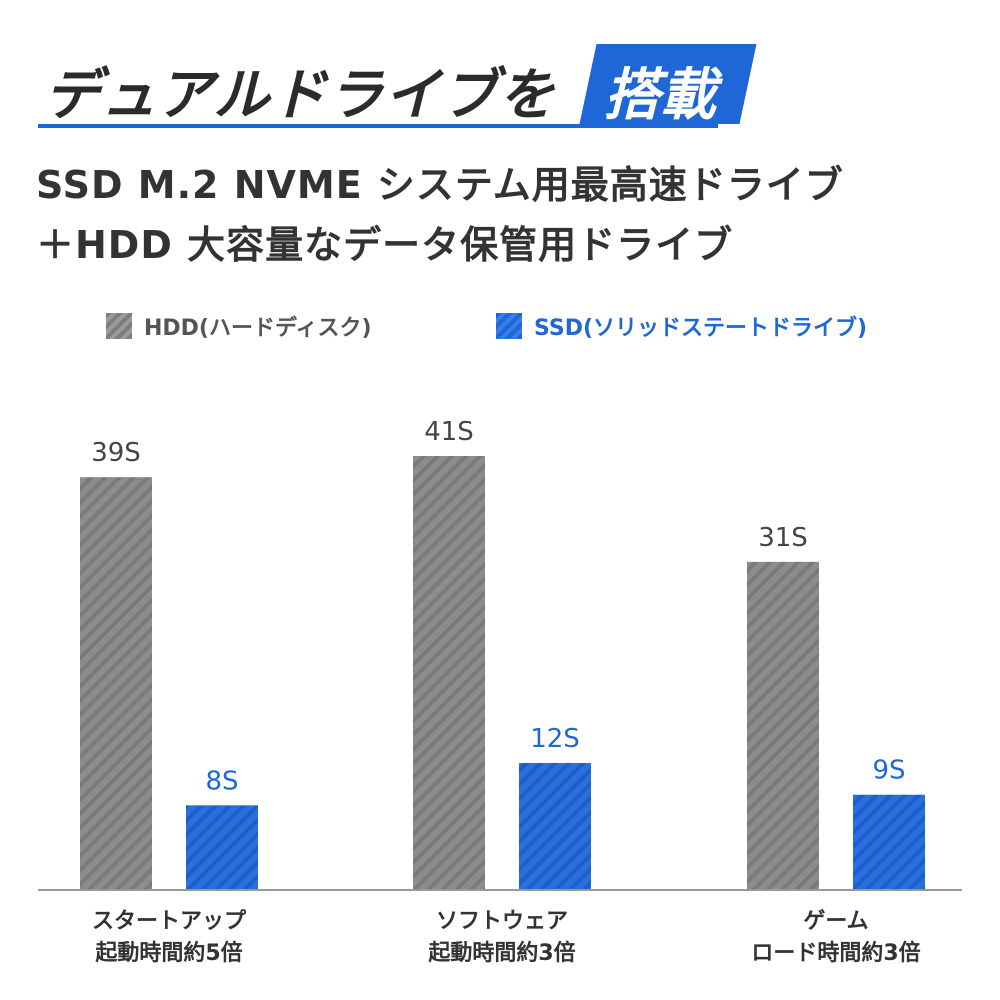  I want to click on category-label-line2: ロード時間約3倍, so click(836, 953).